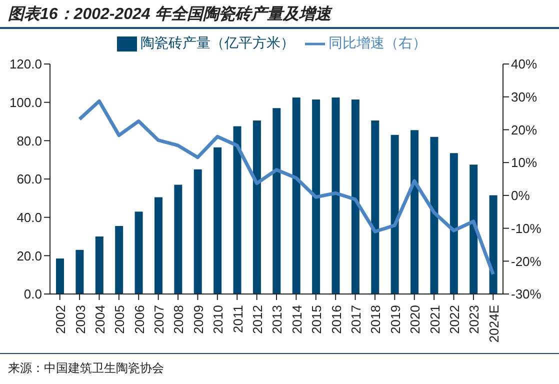  I want to click on x-tick-label: 2010, so click(218, 319).